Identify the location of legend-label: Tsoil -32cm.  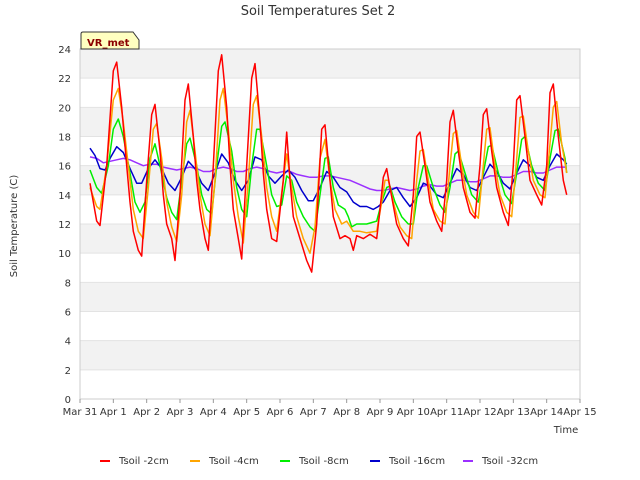
(509, 461).